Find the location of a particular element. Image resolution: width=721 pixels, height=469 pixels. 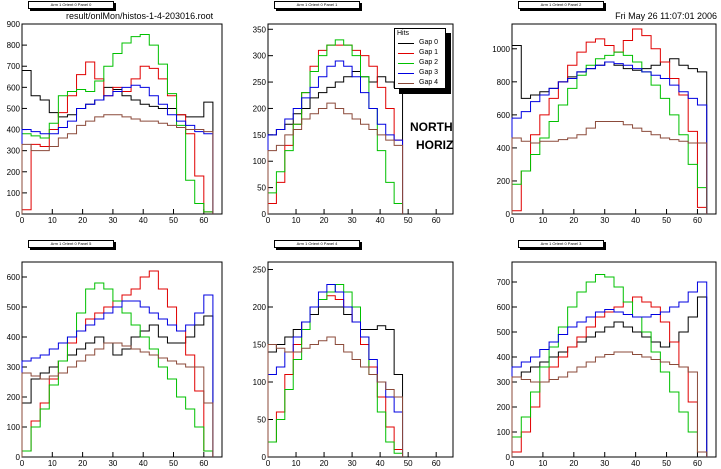

panel-title-3: Arm 1 Orient 0 Panel 5 is located at coordinates (71, 244).